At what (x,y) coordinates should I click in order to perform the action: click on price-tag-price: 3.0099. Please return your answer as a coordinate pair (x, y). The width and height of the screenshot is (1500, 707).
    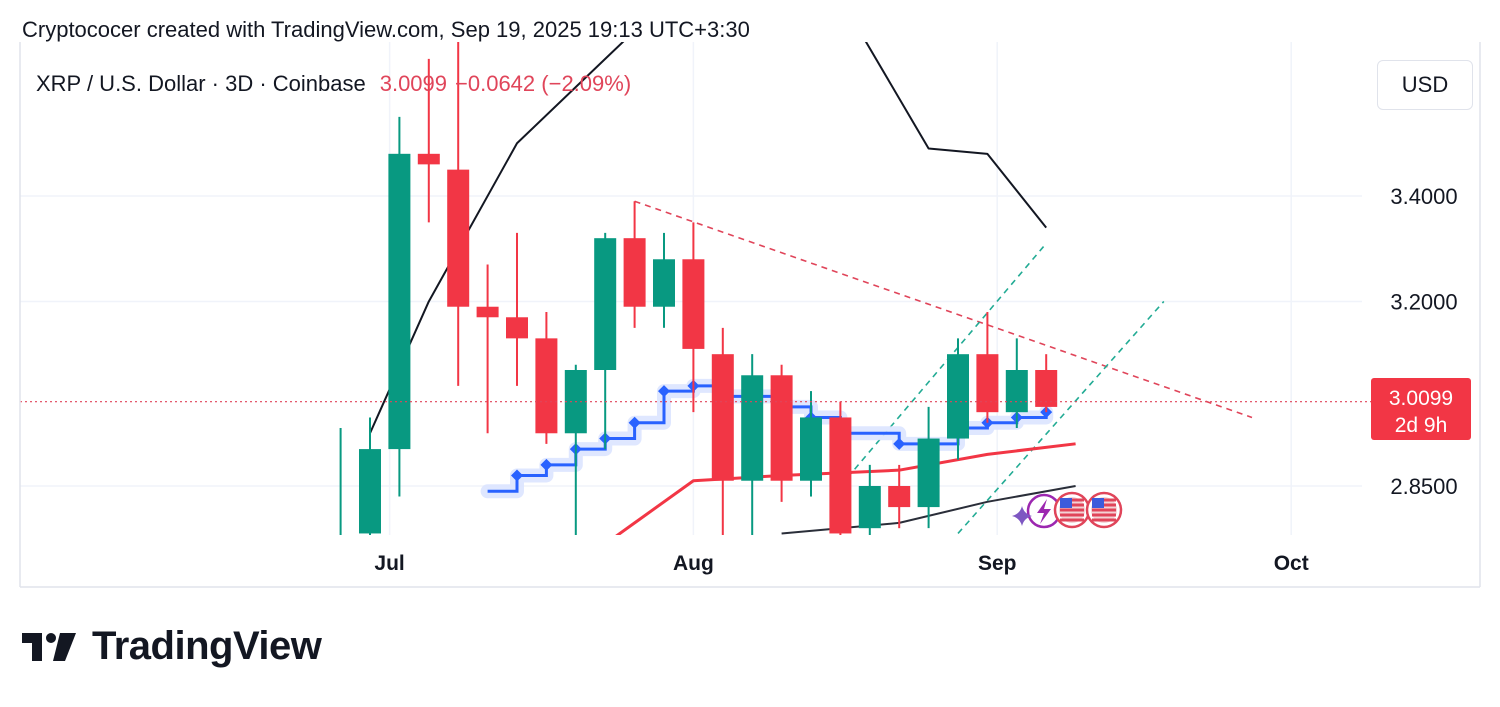
    Looking at the image, I should click on (1421, 398).